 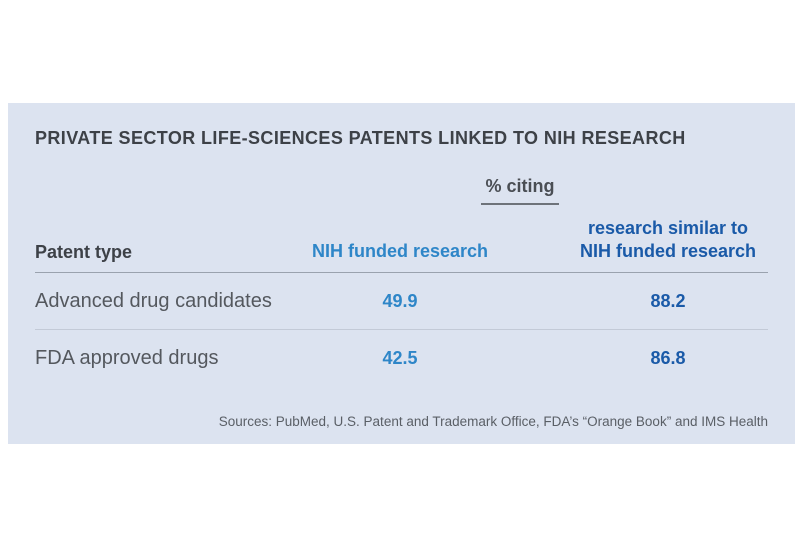 I want to click on column-header-nih-funded-research: NIH funded research, so click(x=400, y=251).